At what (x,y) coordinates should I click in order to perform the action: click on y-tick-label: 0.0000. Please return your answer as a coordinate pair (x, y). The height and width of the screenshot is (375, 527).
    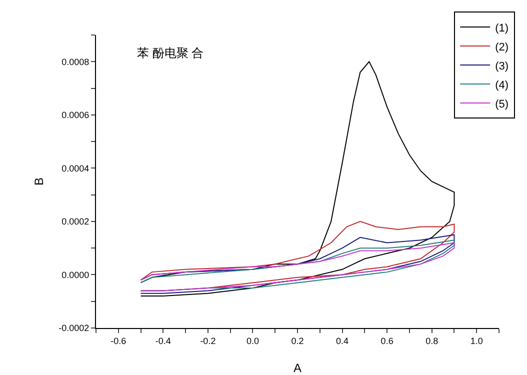
    Looking at the image, I should click on (76, 275).